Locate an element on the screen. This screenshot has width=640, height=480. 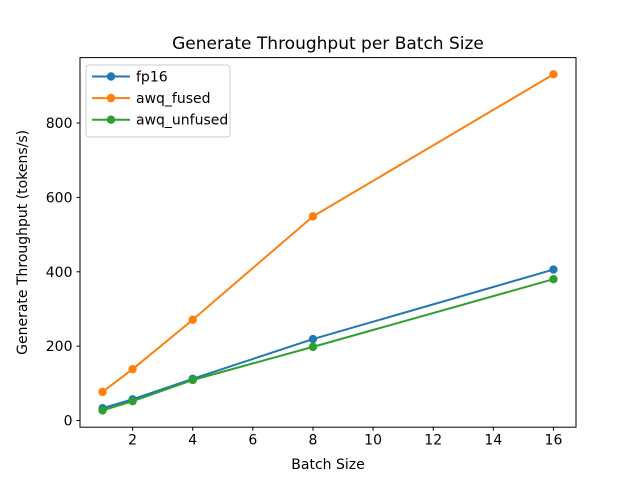
legend-label-awq_fused: awq_fused is located at coordinates (173, 99).